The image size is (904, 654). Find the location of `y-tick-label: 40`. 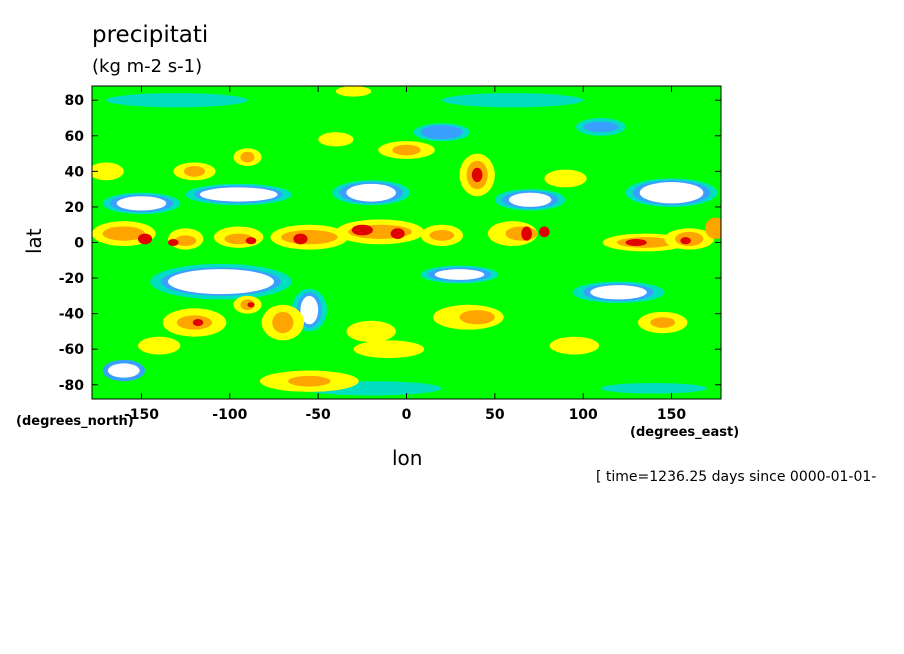

y-tick-label: 40 is located at coordinates (75, 172).